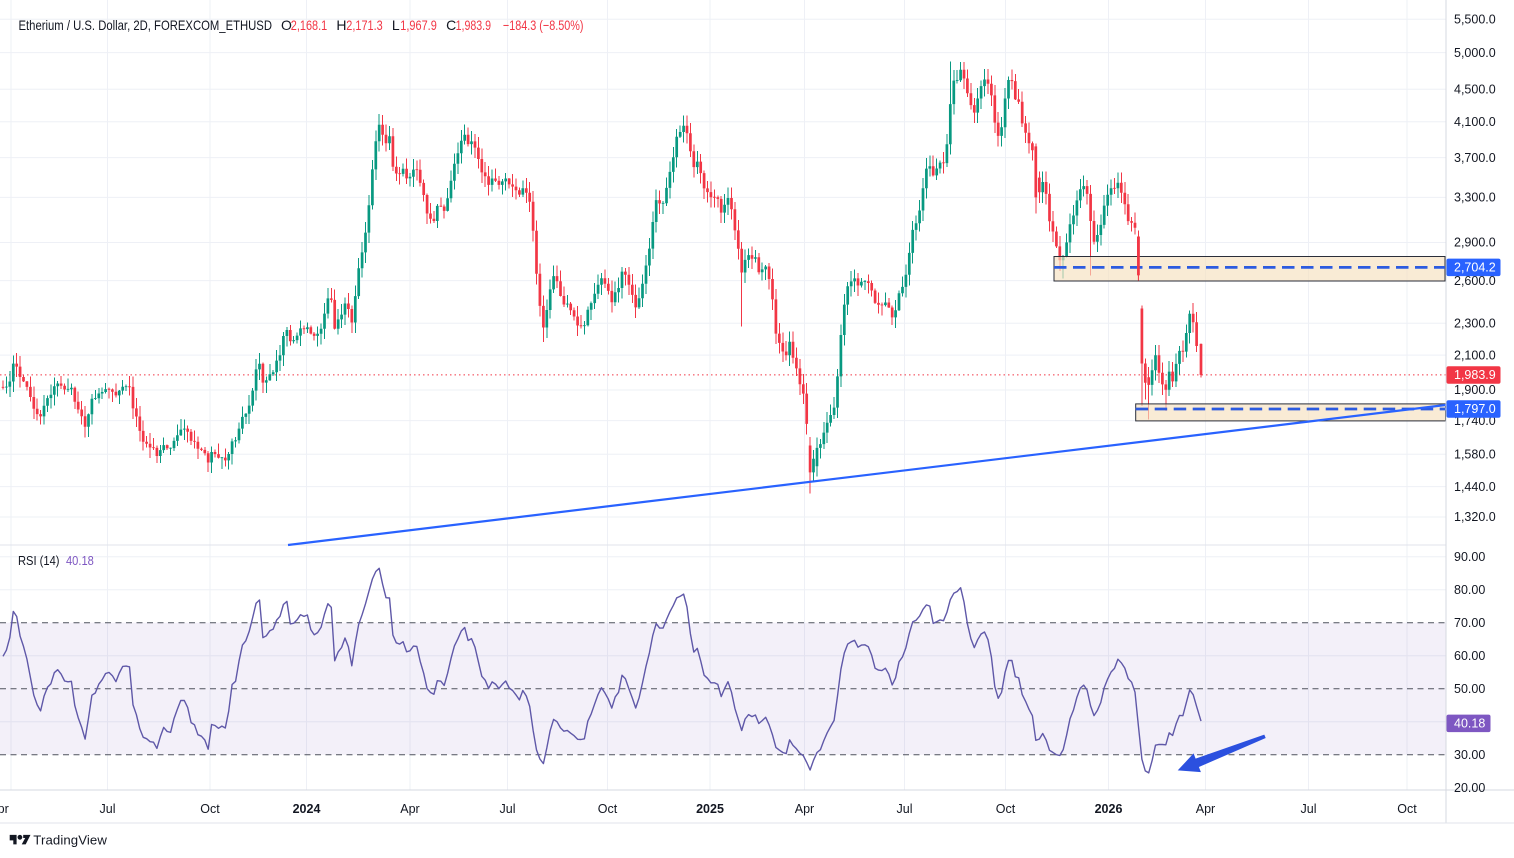  I want to click on svg-text: 70.00, so click(1469, 623).